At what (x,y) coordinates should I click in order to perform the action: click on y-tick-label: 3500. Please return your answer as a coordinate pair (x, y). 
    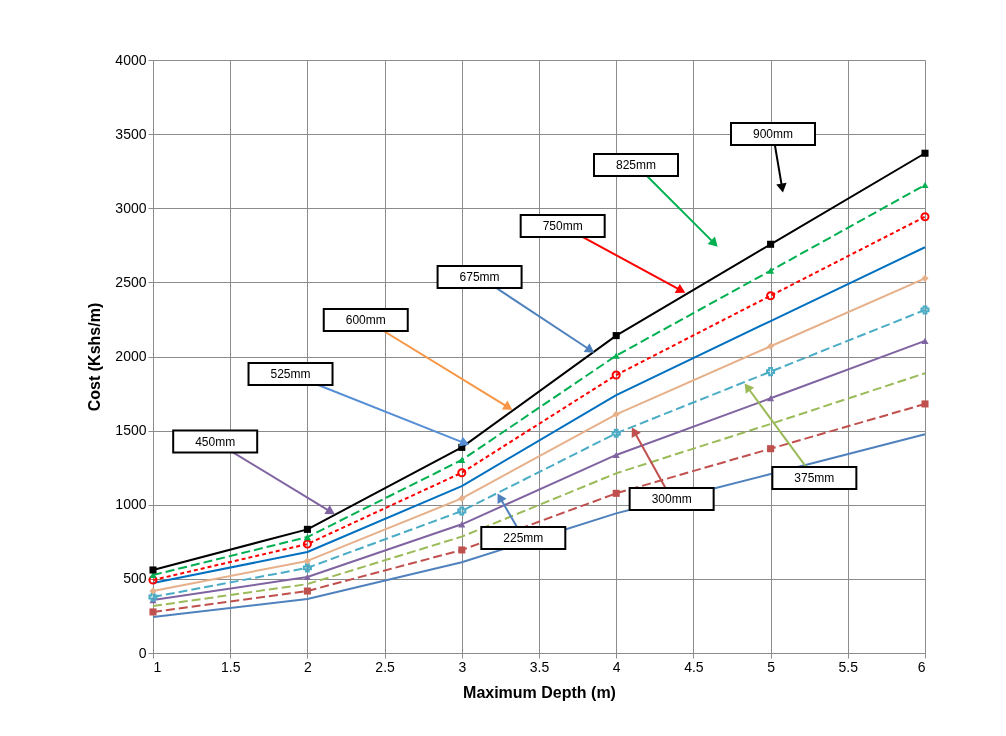
    Looking at the image, I should click on (131, 133).